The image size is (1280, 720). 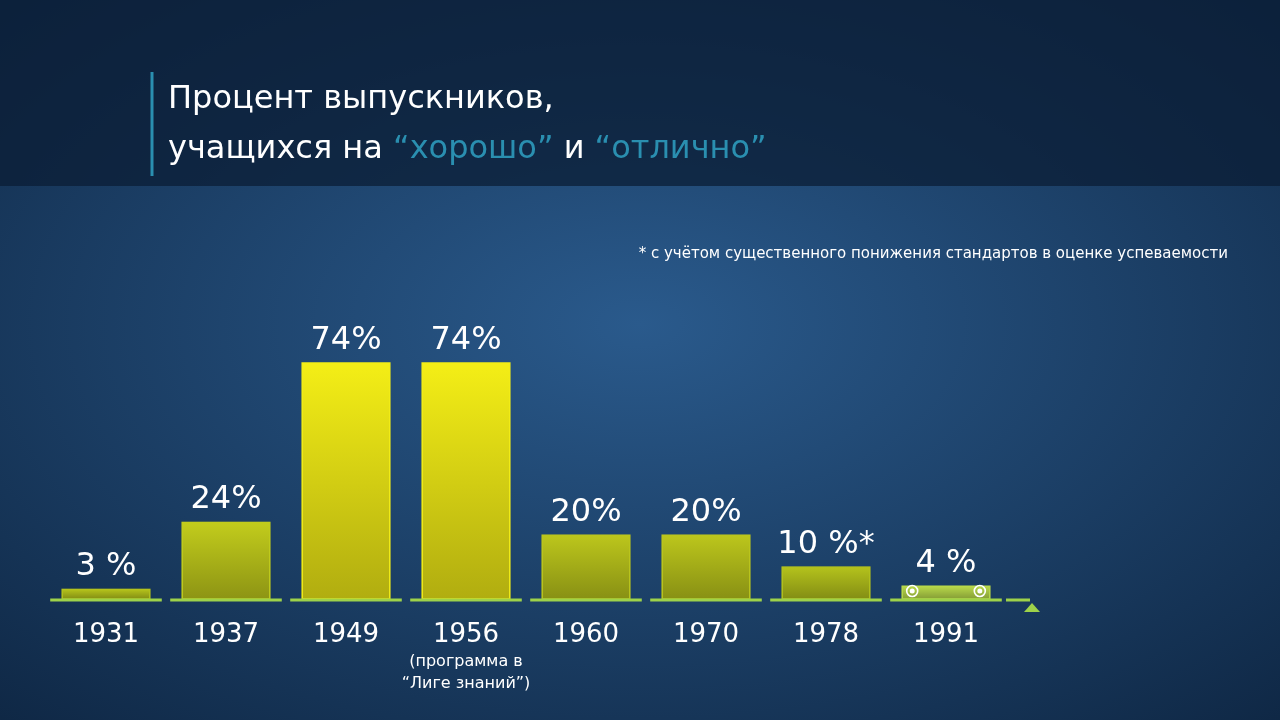 I want to click on x-tick-label: 1956 (программа в “Лиге знаний”), so click(x=466, y=655).